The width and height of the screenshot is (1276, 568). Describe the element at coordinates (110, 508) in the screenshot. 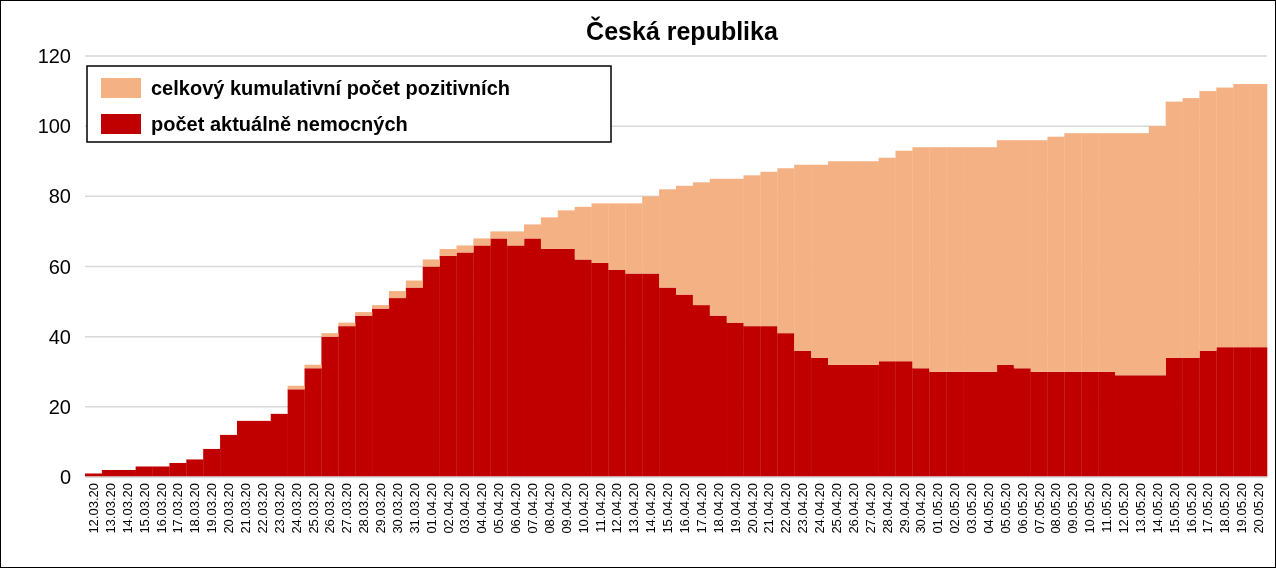

I see `x-tick-label: 13.03.20` at that location.